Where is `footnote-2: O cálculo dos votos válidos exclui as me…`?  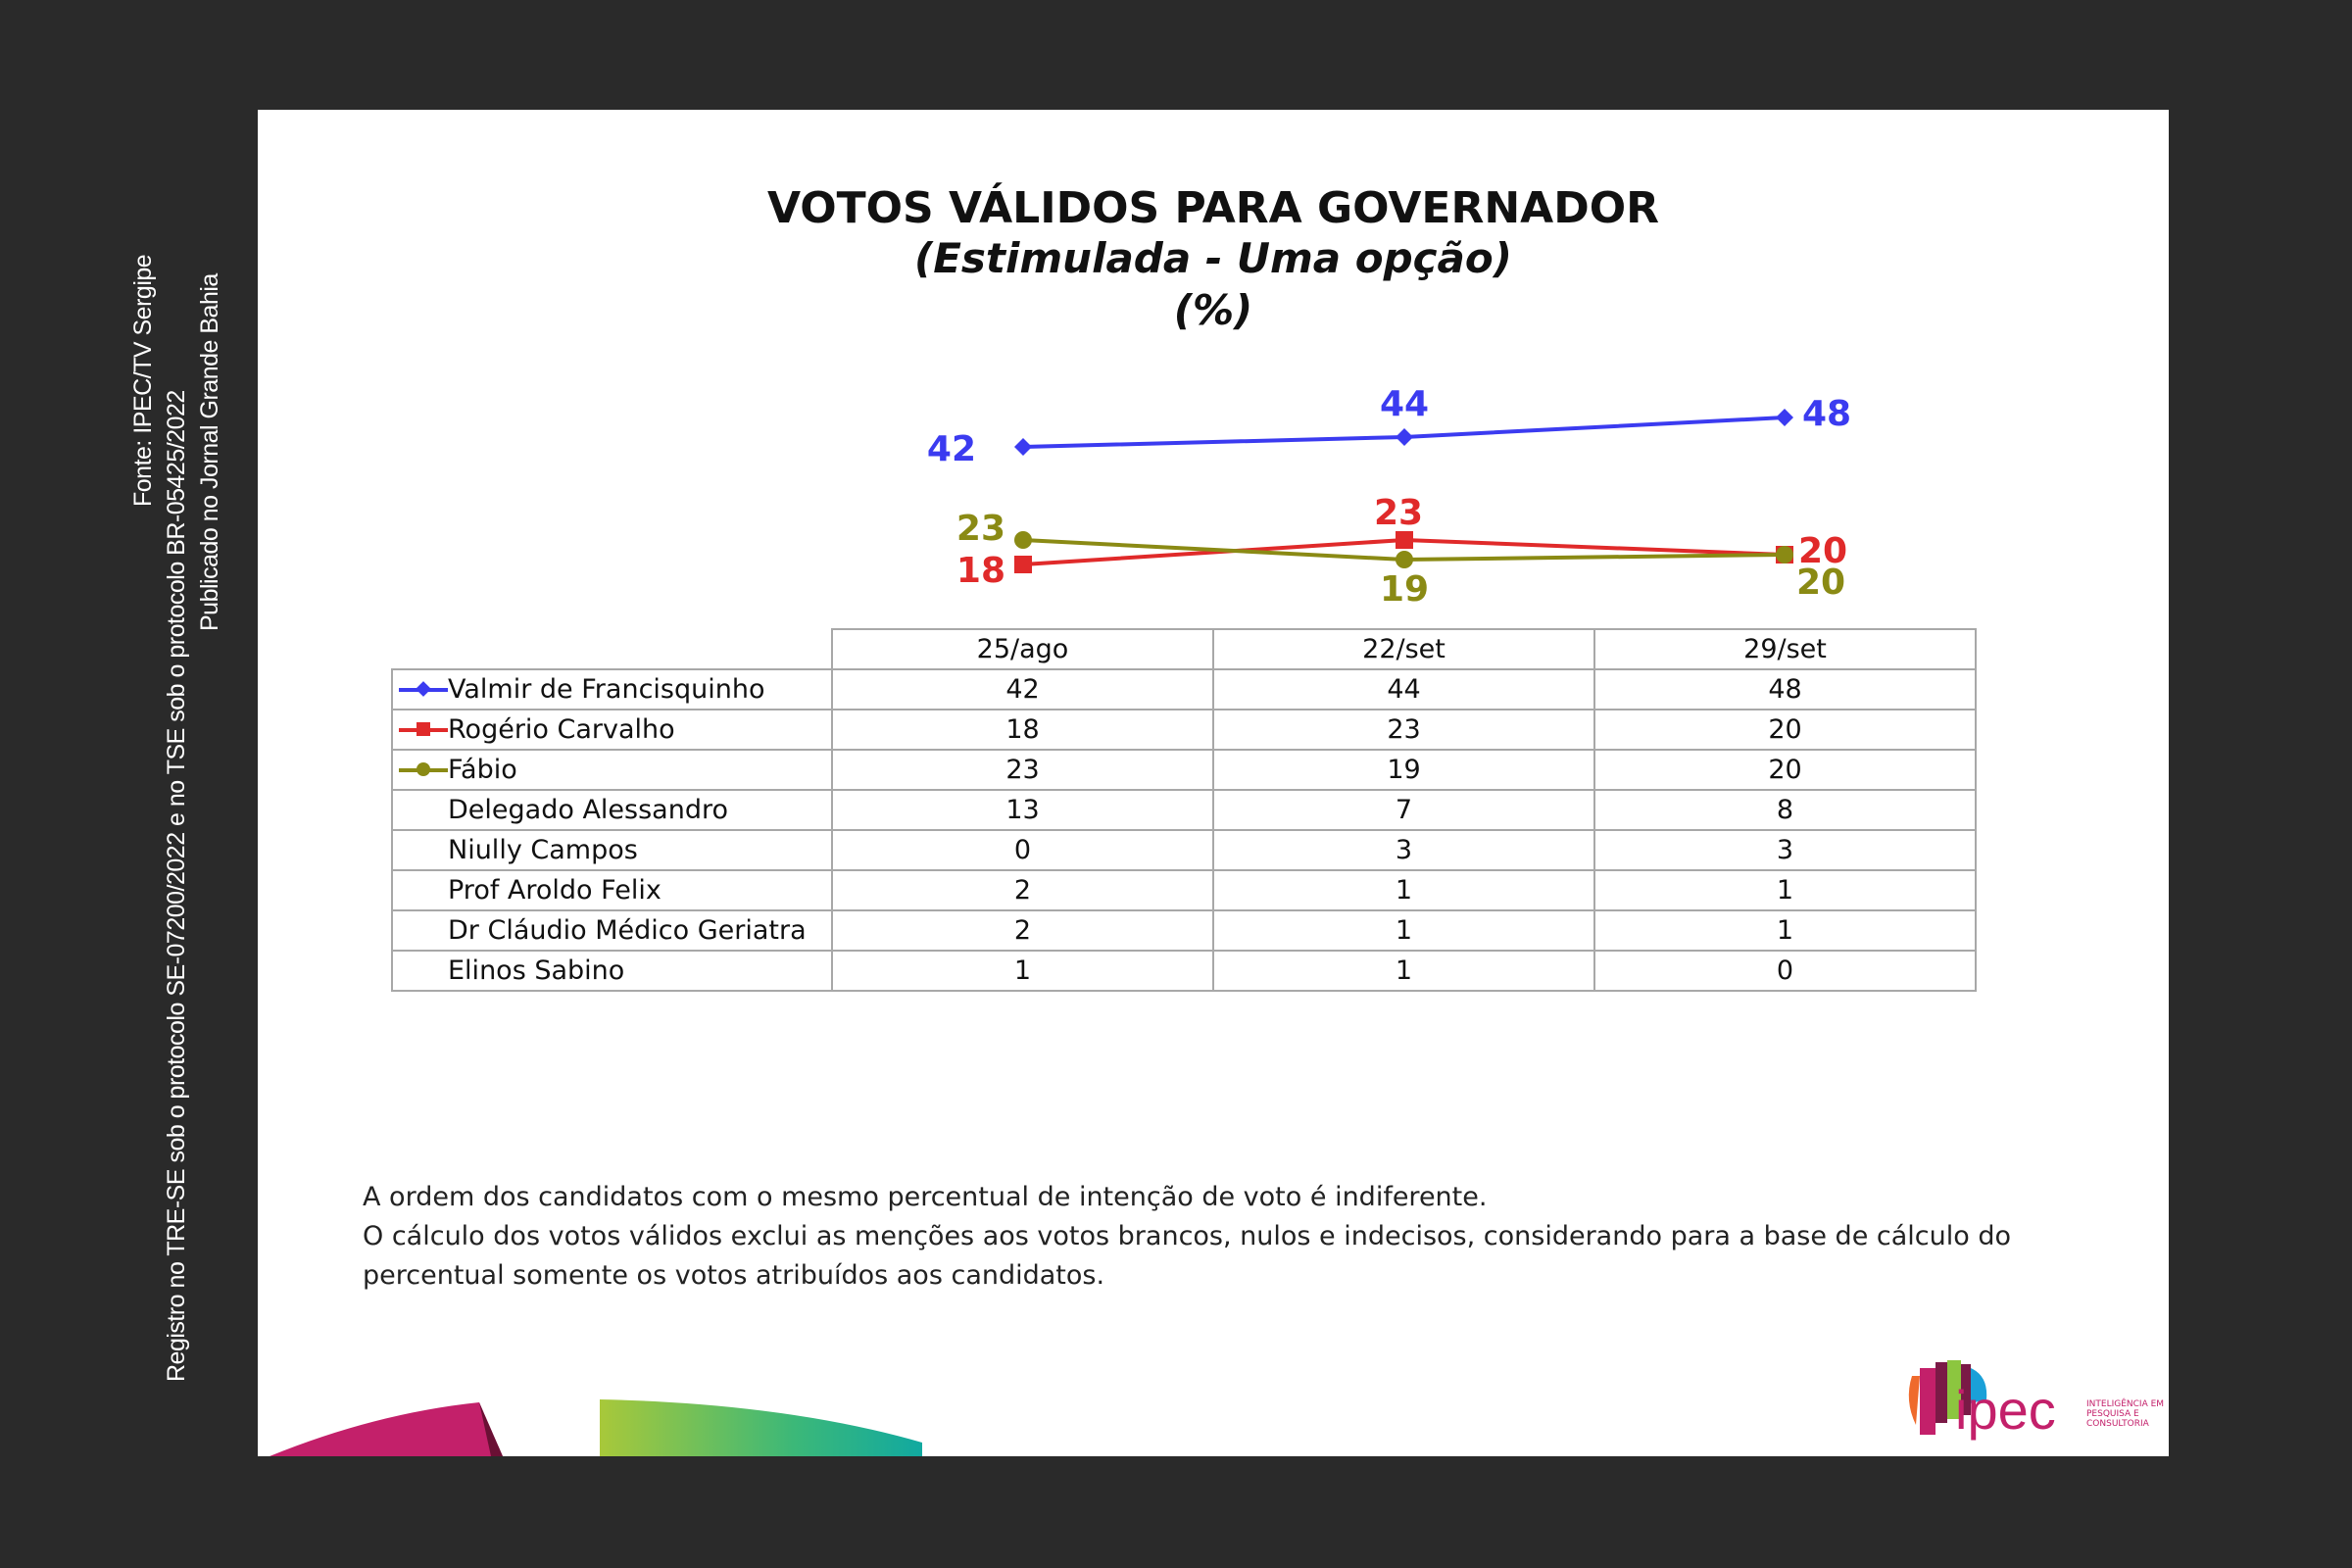 footnote-2: O cálculo dos votos válidos exclui as me… is located at coordinates (1187, 1256).